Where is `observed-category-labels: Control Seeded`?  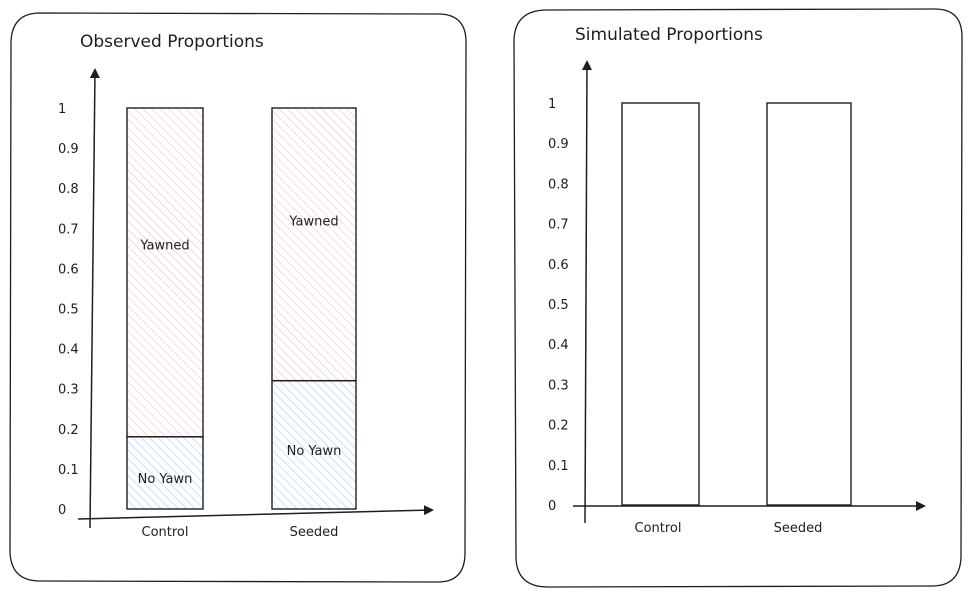 observed-category-labels: Control Seeded is located at coordinates (240, 532).